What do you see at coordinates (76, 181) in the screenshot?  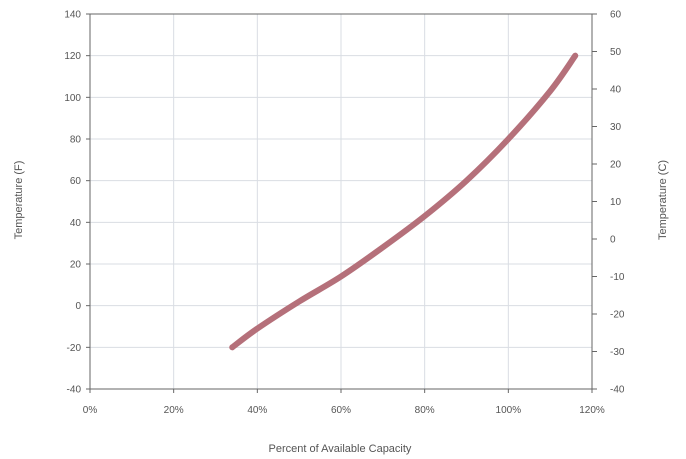 I see `y-tick-label: 60` at bounding box center [76, 181].